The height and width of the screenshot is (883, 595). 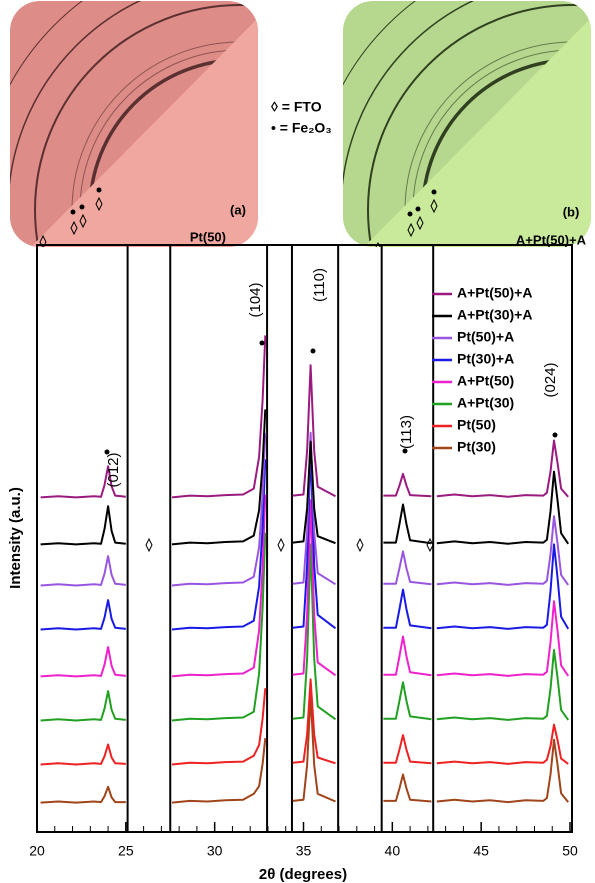 I want to click on key-entry: ◊ = FTO, so click(x=296, y=107).